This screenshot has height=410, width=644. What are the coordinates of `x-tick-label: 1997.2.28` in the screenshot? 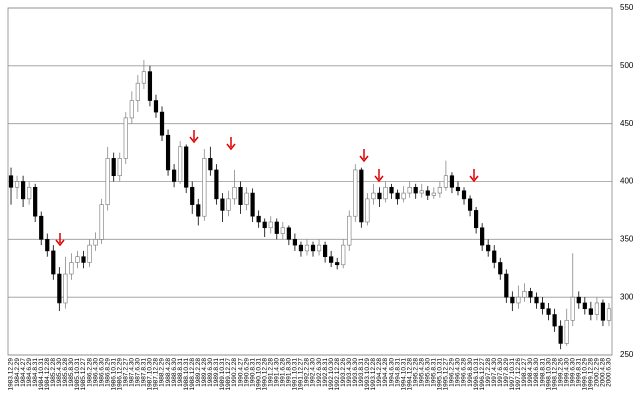 It's located at (488, 372).